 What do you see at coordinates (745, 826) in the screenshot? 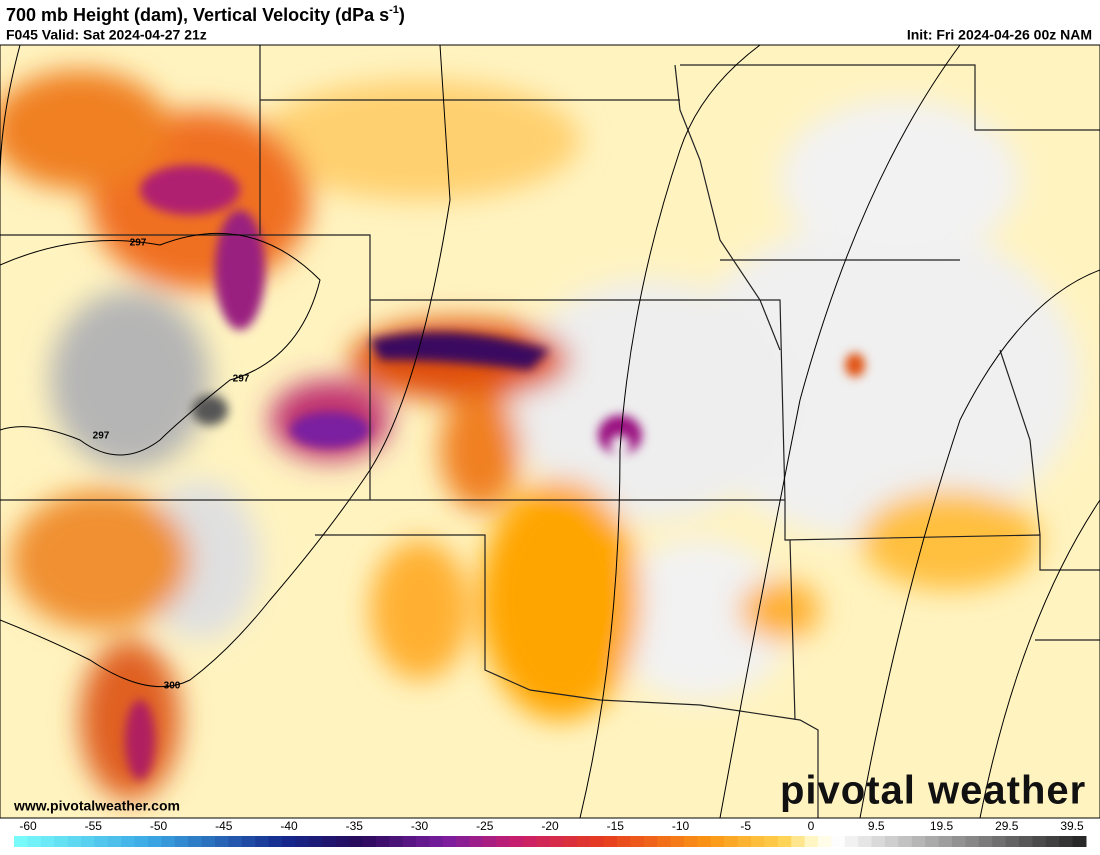
I see `colorbar-tick-label: -5` at bounding box center [745, 826].